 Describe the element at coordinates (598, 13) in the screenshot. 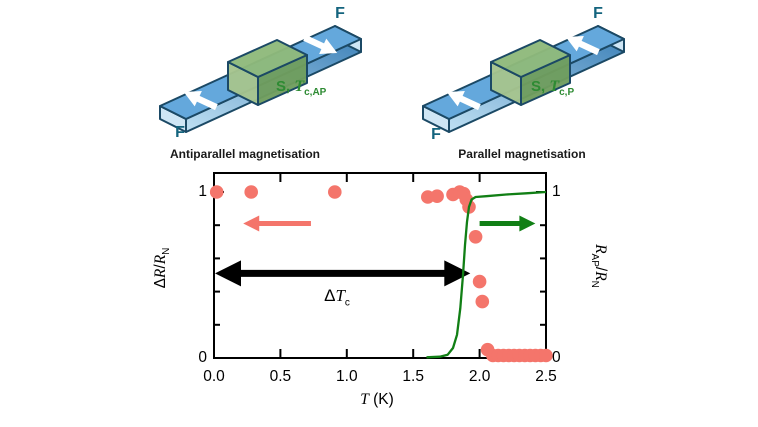

I see `p-ferromagnet-label-top: F` at that location.